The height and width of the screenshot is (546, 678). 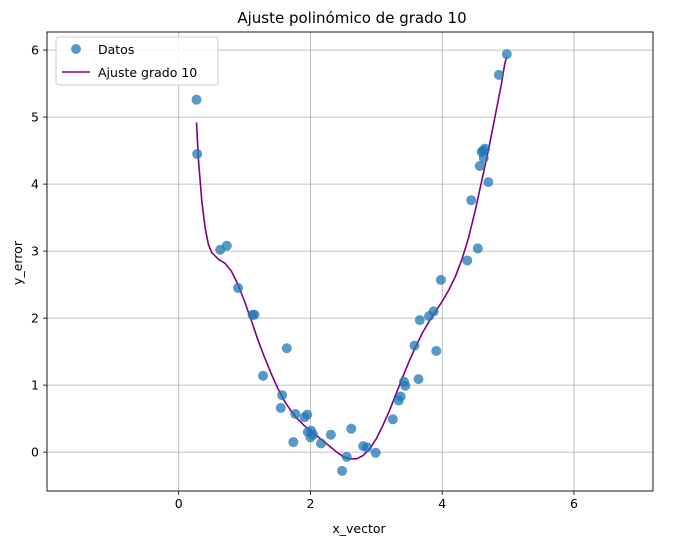 What do you see at coordinates (116, 49) in the screenshot?
I see `legend-label-datos: Datos` at bounding box center [116, 49].